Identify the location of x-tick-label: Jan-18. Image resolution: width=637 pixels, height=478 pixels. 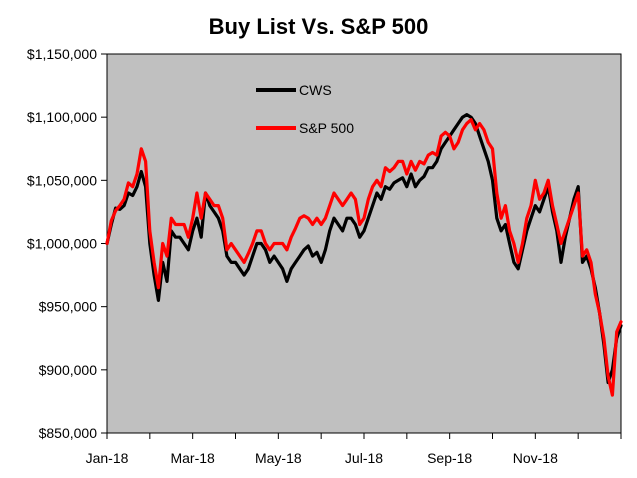
(107, 458).